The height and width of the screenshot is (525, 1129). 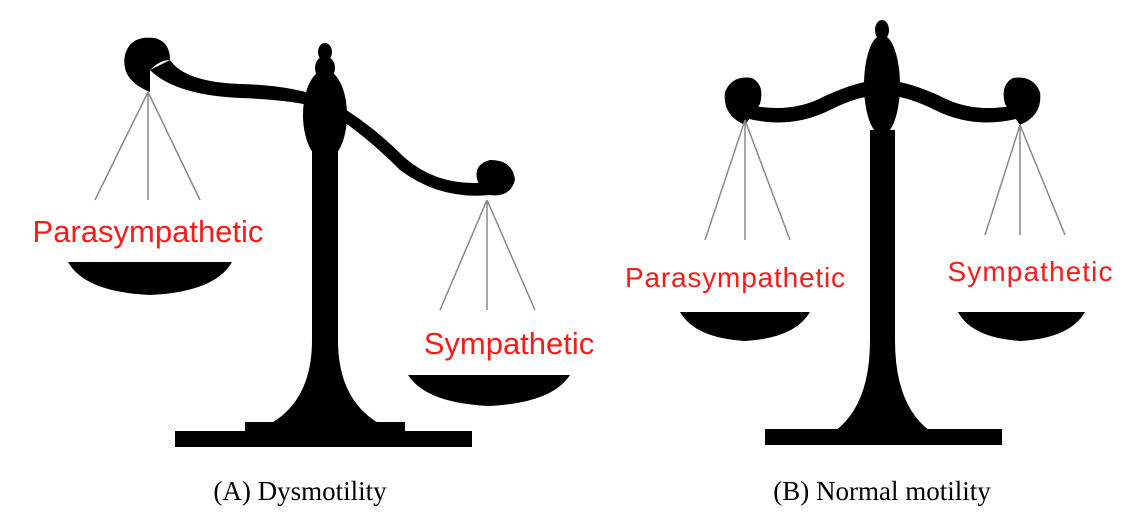 I want to click on caption: (B) Normal motility, so click(x=882, y=491).